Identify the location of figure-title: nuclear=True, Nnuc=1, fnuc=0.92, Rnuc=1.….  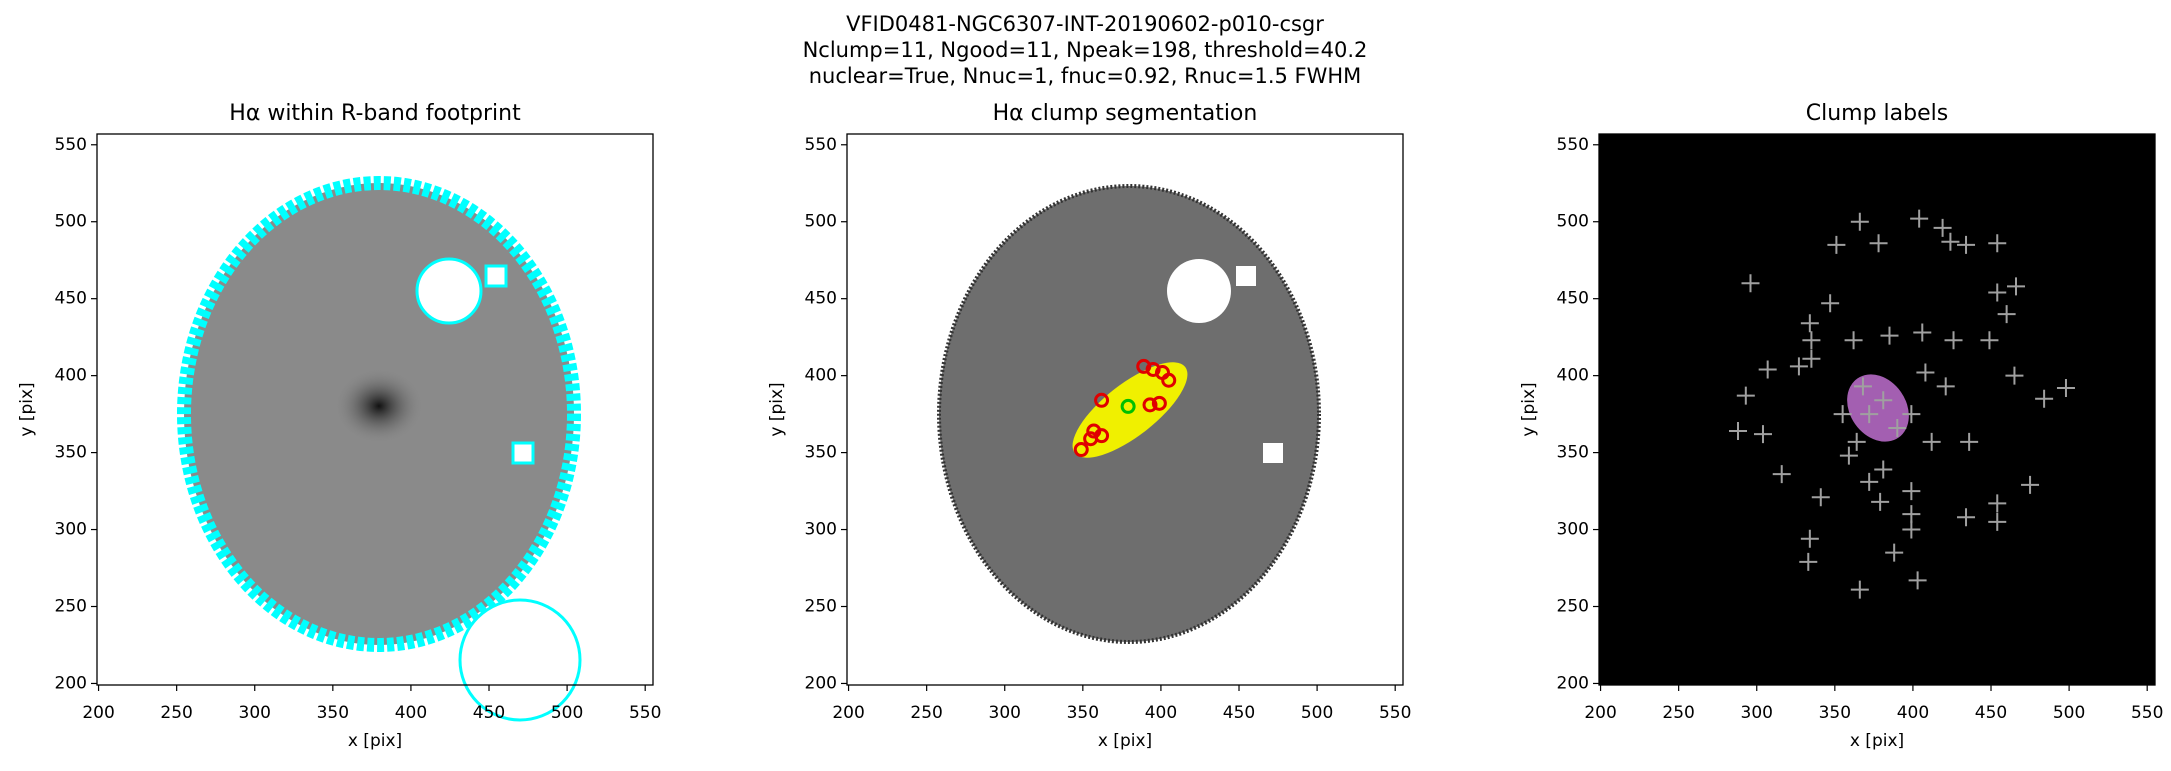
(1085, 76).